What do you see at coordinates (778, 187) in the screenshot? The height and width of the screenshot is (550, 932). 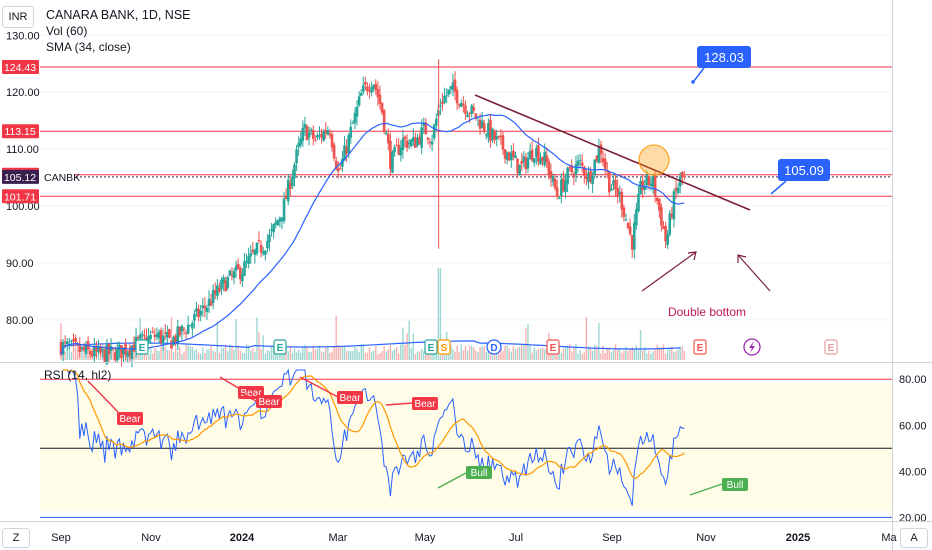 I see `callout-pointer` at bounding box center [778, 187].